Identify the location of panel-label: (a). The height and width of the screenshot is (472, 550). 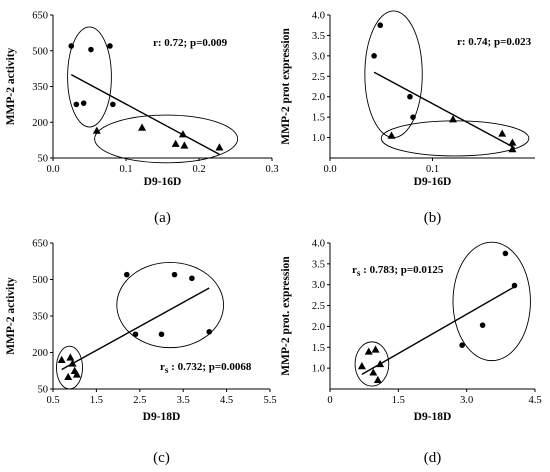
(162, 218).